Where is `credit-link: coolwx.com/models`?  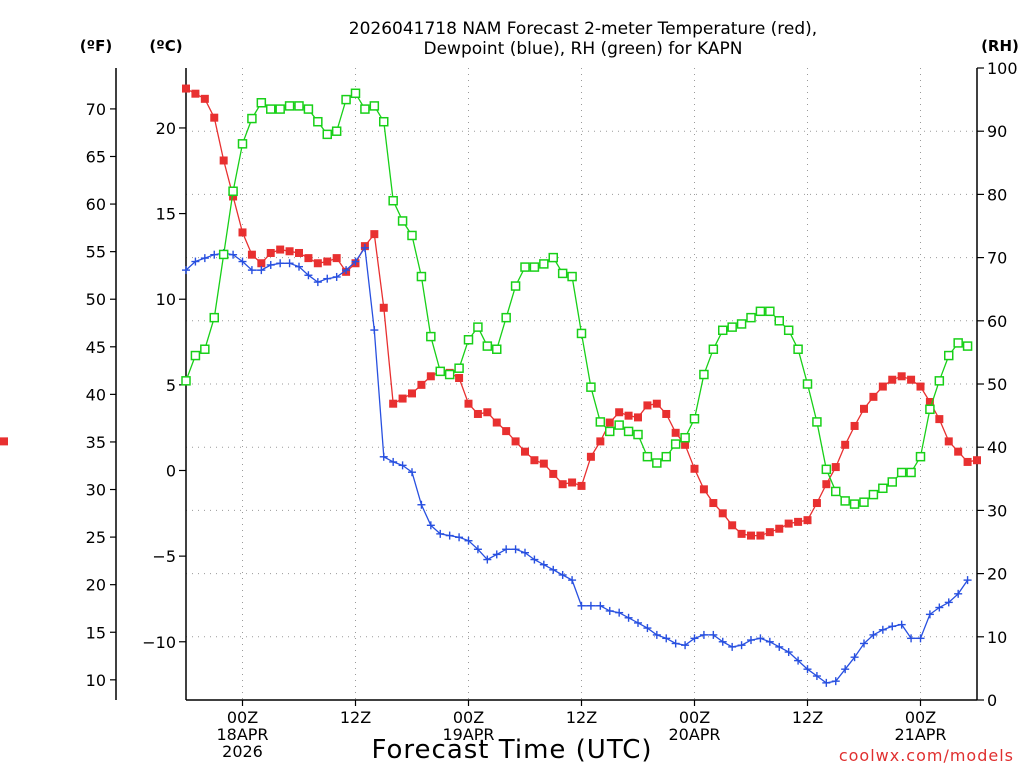
credit-link: coolwx.com/models is located at coordinates (926, 755).